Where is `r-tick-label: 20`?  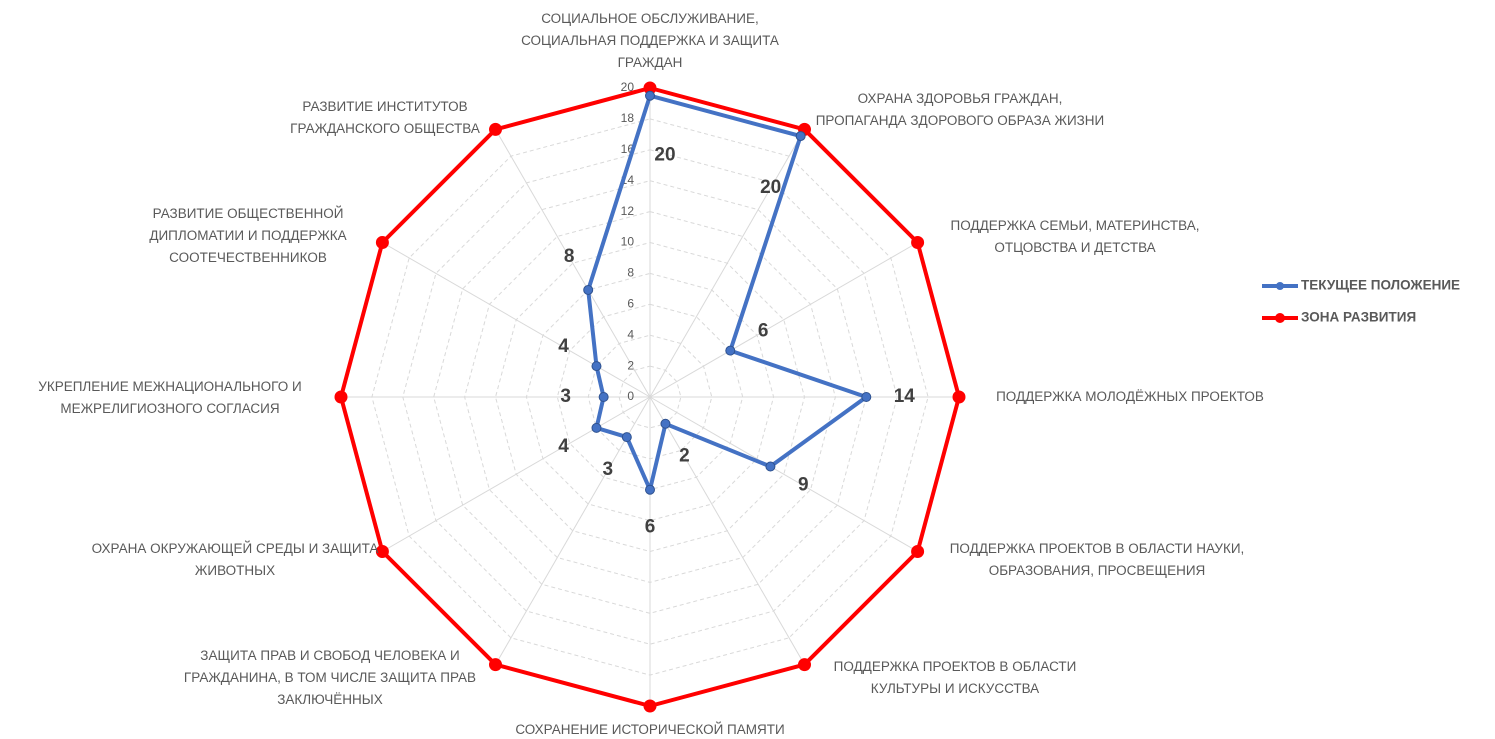
r-tick-label: 20 is located at coordinates (628, 87).